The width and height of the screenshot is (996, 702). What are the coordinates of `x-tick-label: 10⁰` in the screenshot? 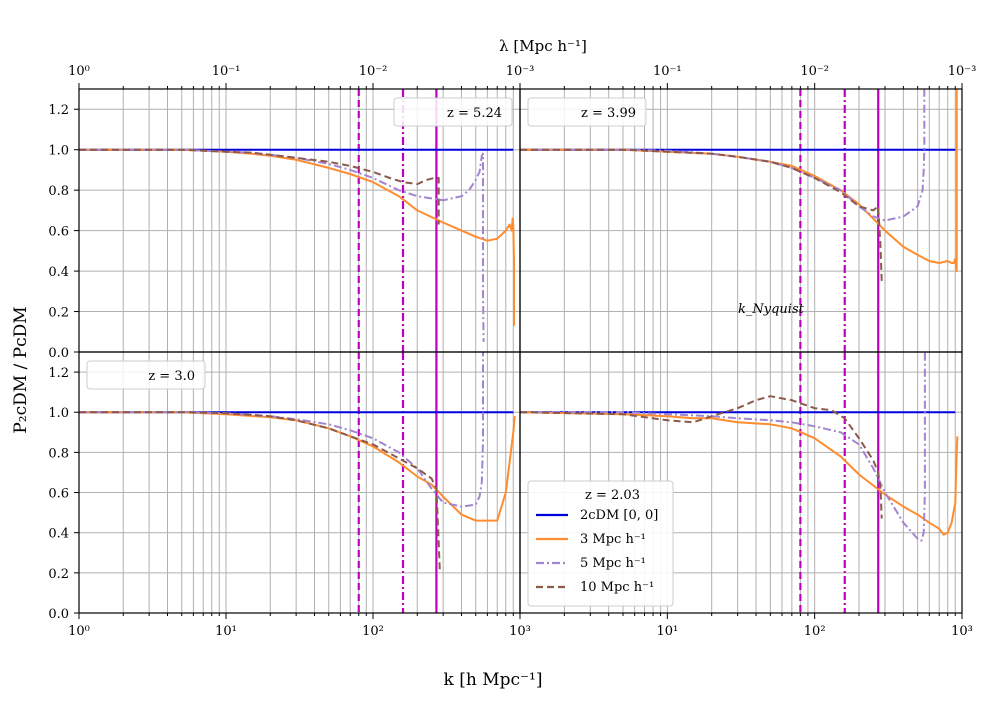 It's located at (79, 631).